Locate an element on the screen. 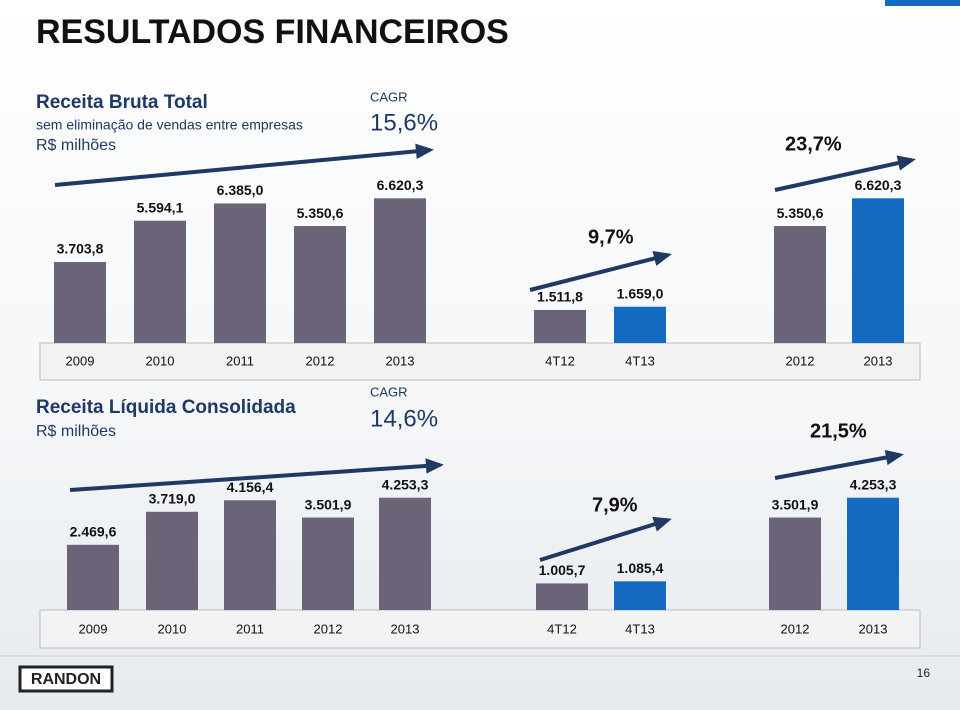  growth-annotation: 21,5% is located at coordinates (838, 431).